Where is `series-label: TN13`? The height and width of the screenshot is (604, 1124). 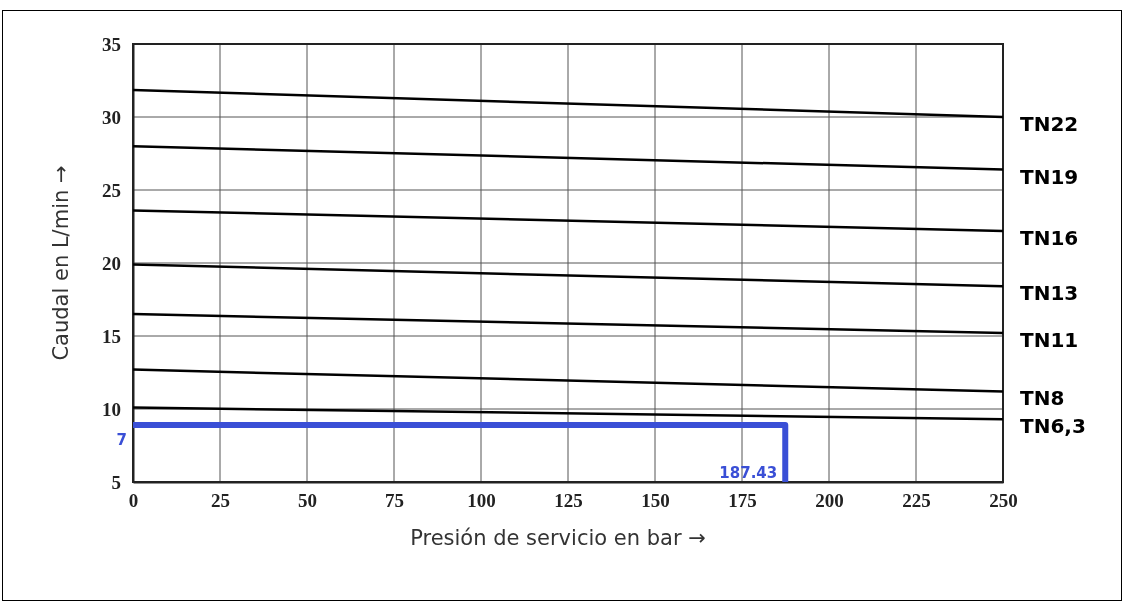
series-label: TN13 is located at coordinates (1049, 293).